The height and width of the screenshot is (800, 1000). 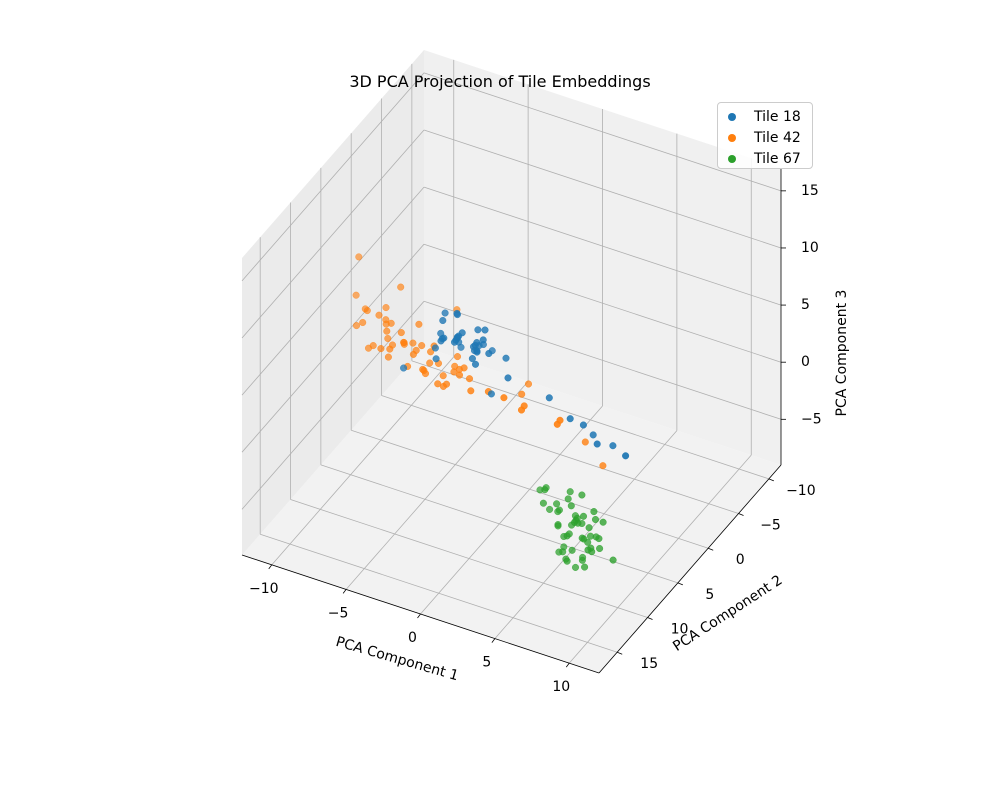 What do you see at coordinates (500, 81) in the screenshot?
I see `chart-title: 3D PCA Projection of Tile Embeddings` at bounding box center [500, 81].